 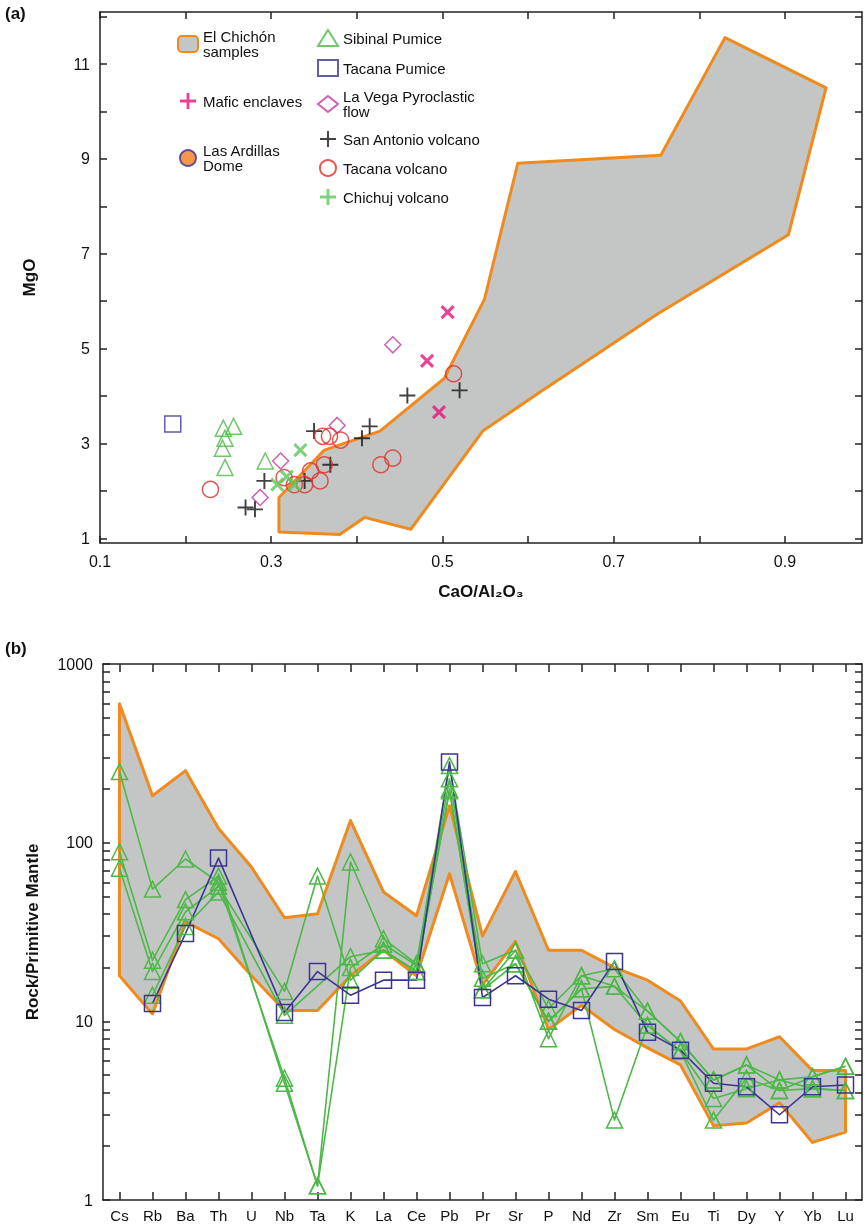 I want to click on x-tick-label: K, so click(x=350, y=1215).